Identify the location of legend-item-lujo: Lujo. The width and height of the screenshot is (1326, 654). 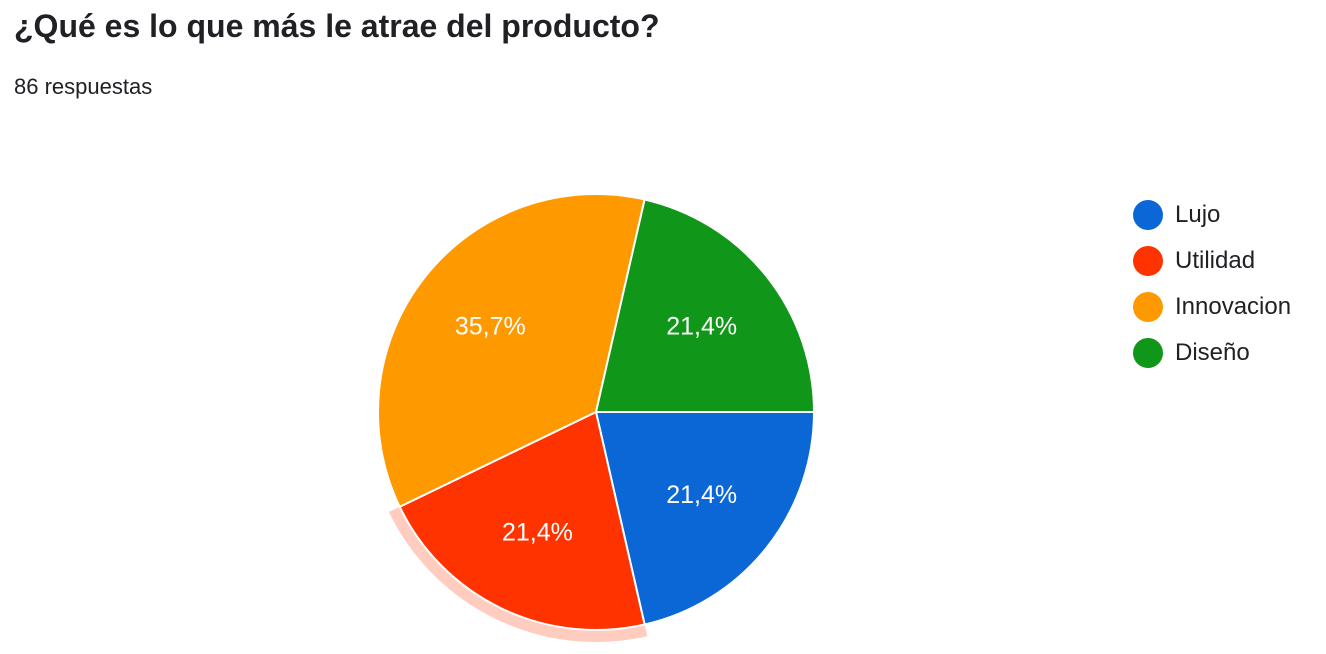
(1212, 215).